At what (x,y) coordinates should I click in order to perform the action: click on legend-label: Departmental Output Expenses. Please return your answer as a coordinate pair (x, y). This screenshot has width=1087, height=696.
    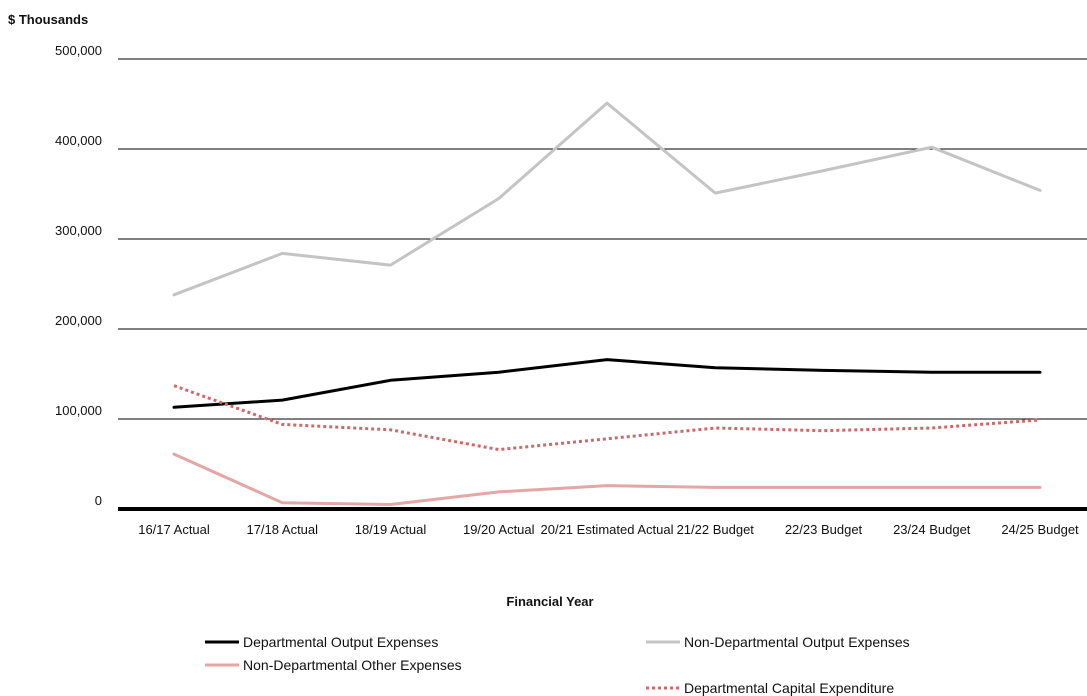
    Looking at the image, I should click on (340, 642).